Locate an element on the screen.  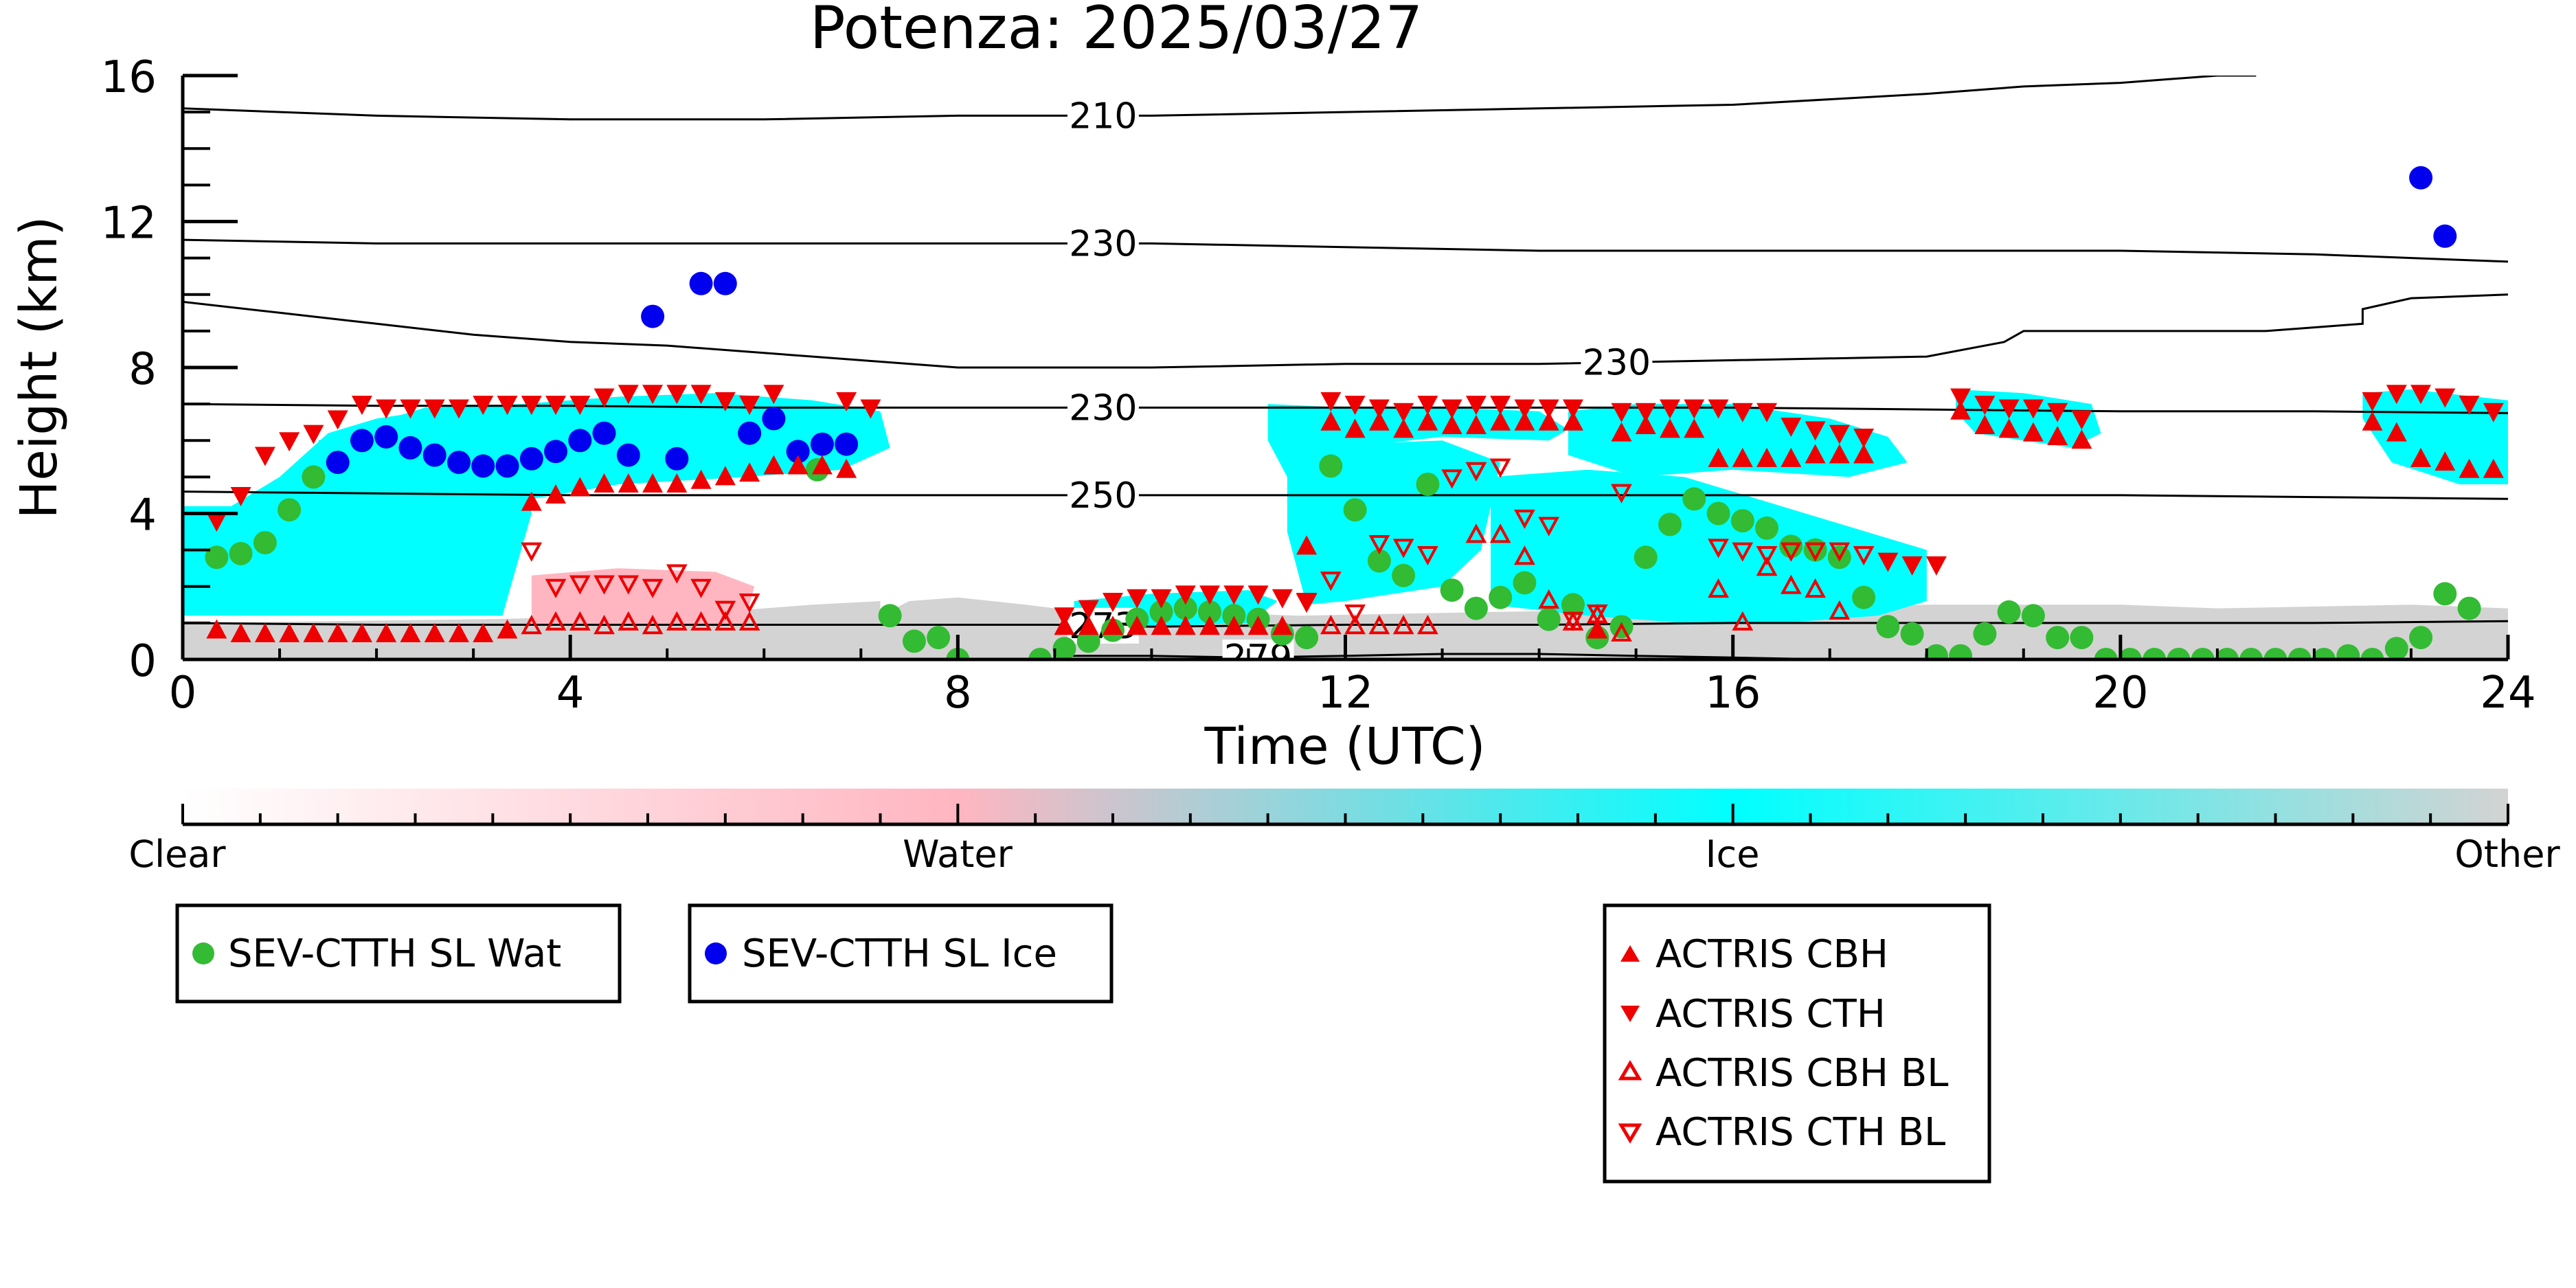
colorbar-label-other: Other is located at coordinates (2507, 854).